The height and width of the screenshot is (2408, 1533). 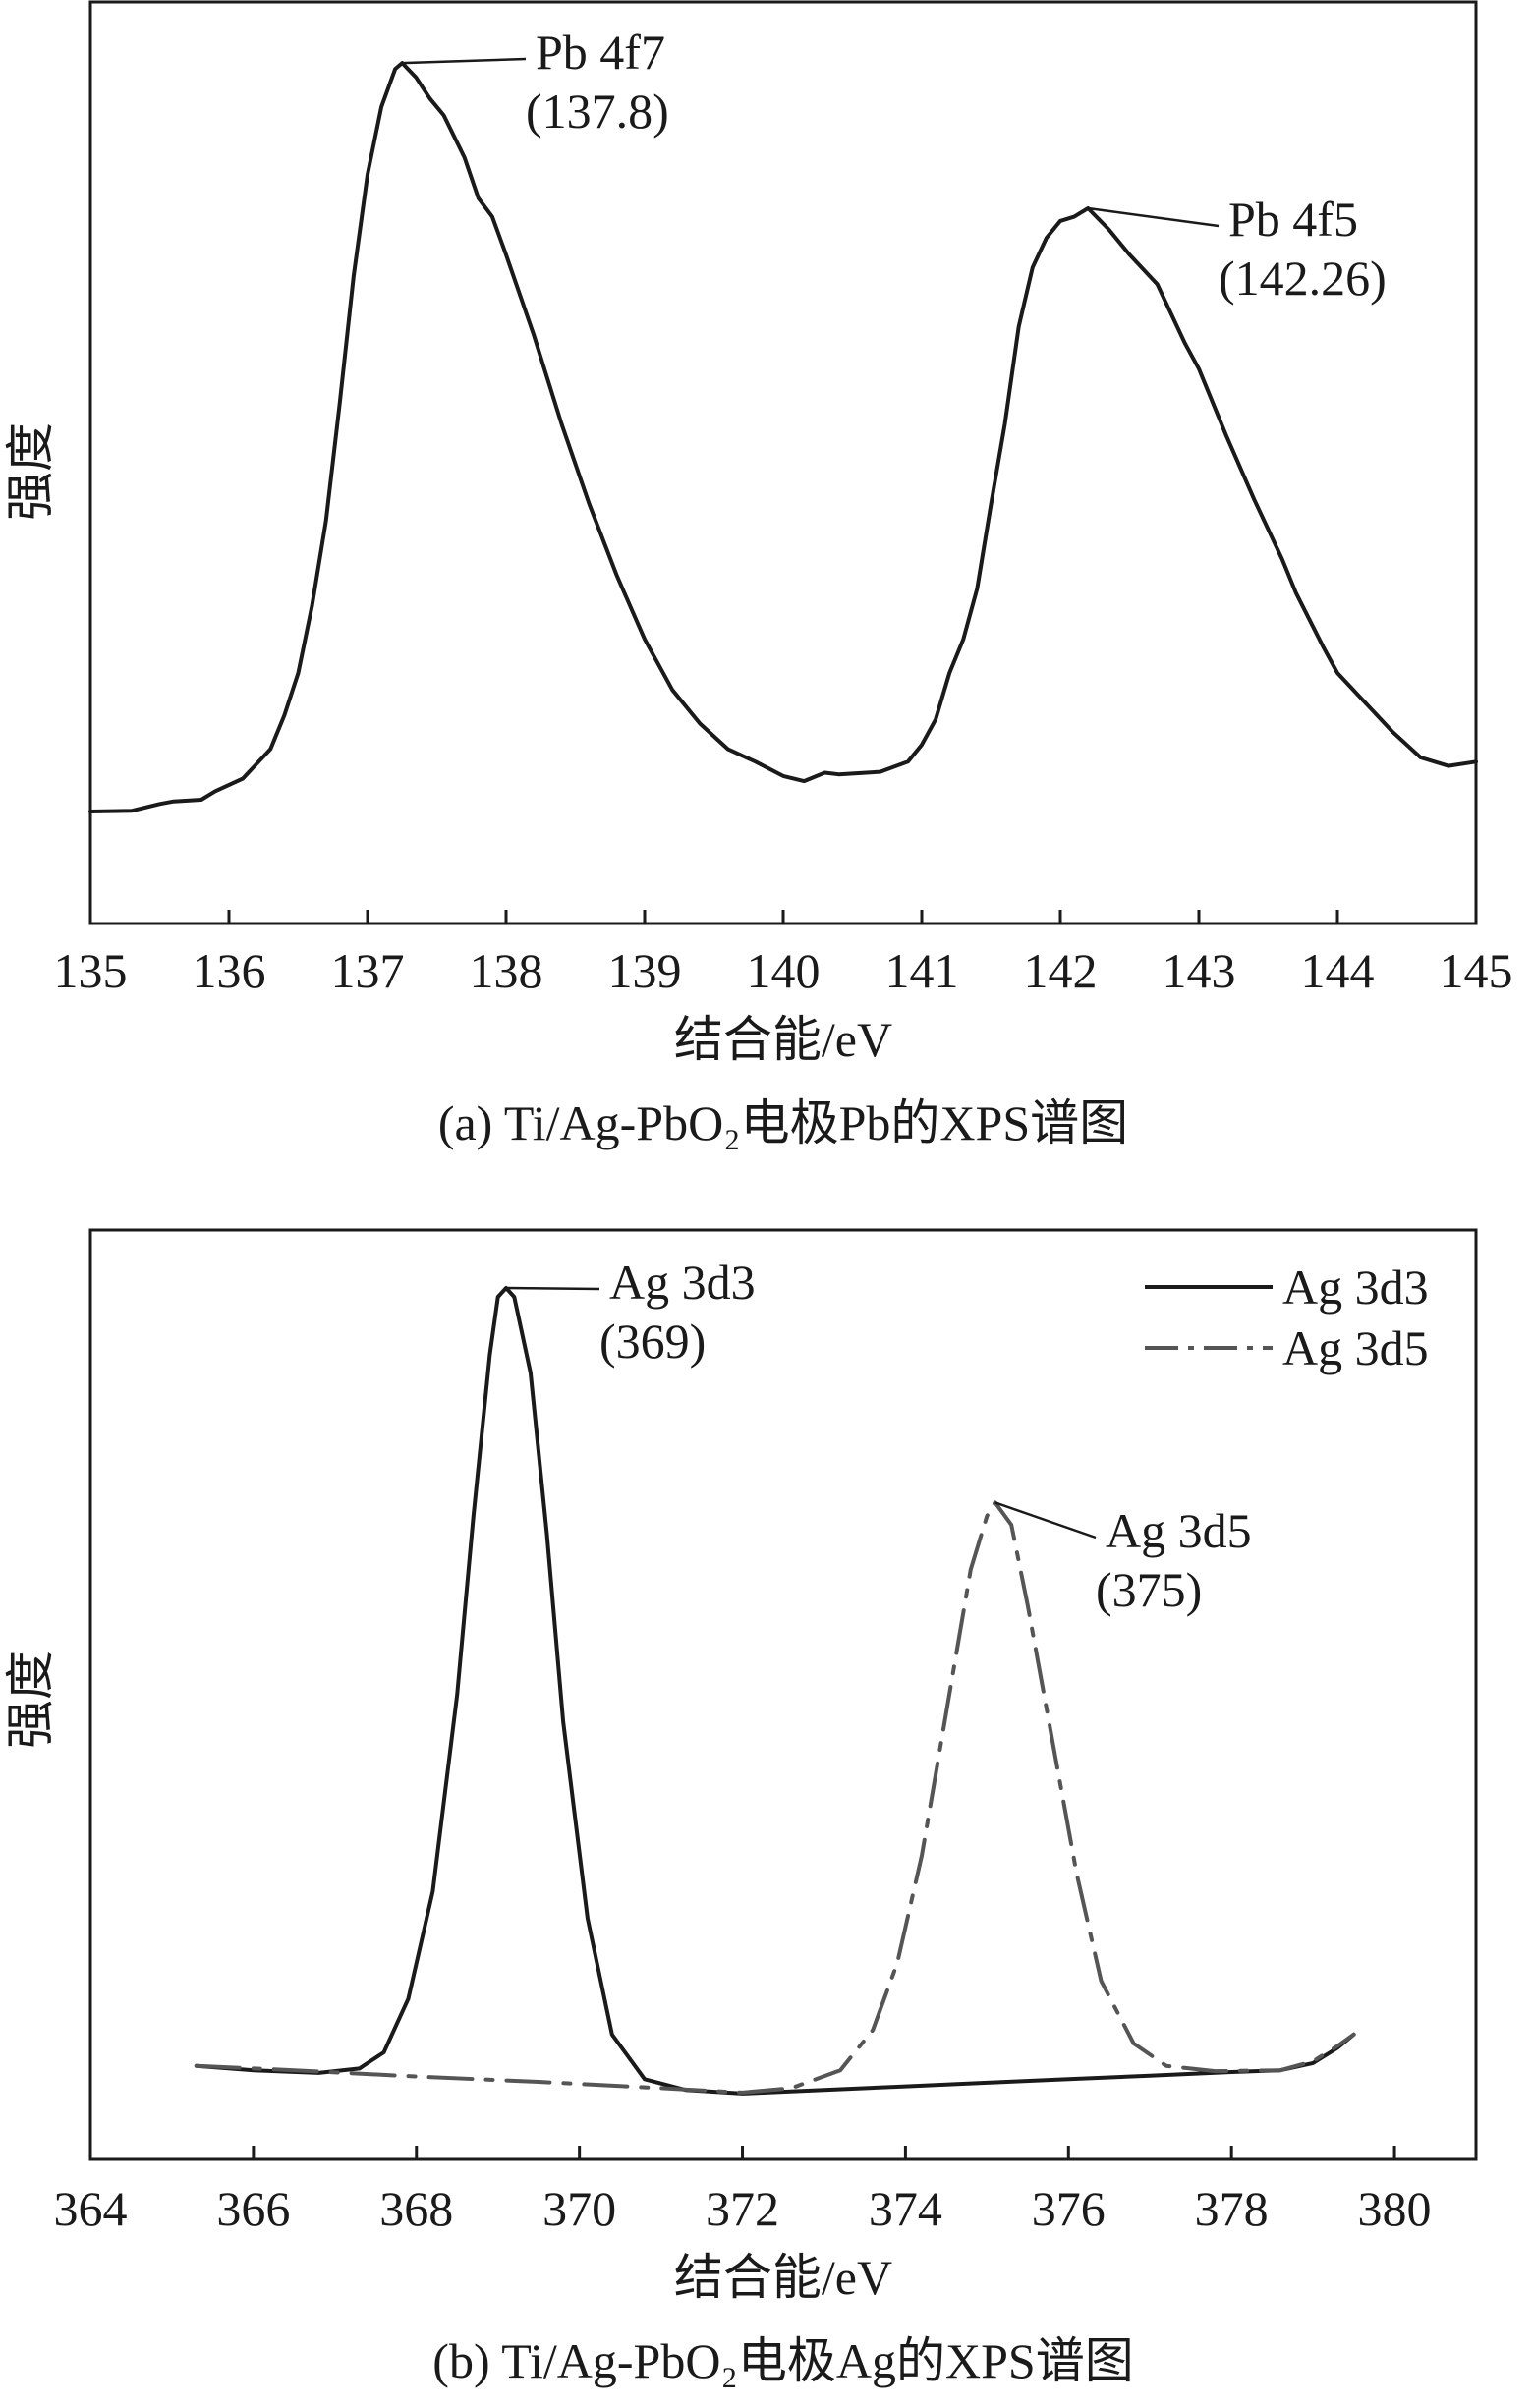 What do you see at coordinates (1149, 1589) in the screenshot?
I see `annotation-value-b-1: (375)` at bounding box center [1149, 1589].